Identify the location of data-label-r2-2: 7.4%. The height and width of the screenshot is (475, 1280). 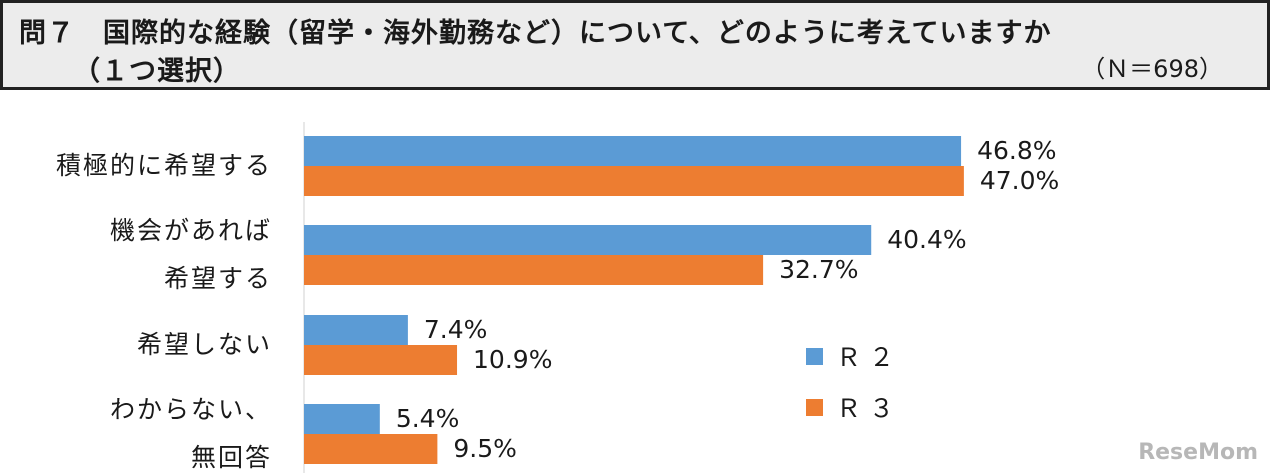
(456, 329).